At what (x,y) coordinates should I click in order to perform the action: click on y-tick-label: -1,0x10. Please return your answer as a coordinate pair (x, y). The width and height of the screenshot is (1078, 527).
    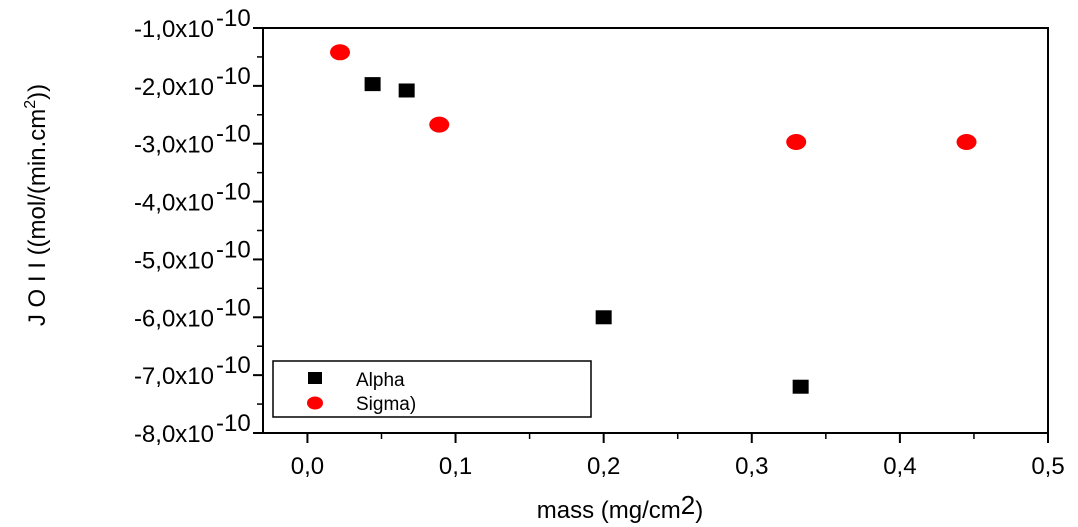
    Looking at the image, I should click on (174, 29).